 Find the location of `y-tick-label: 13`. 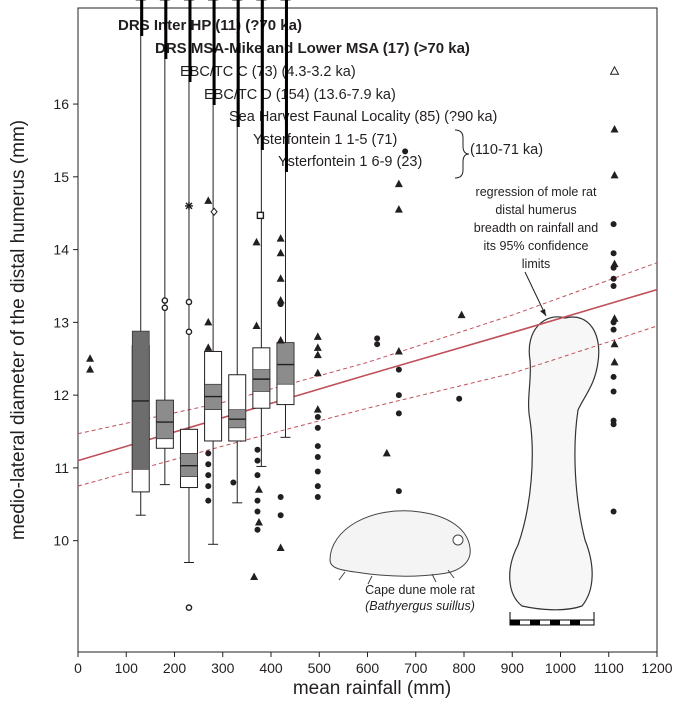

y-tick-label: 13 is located at coordinates (61, 322).